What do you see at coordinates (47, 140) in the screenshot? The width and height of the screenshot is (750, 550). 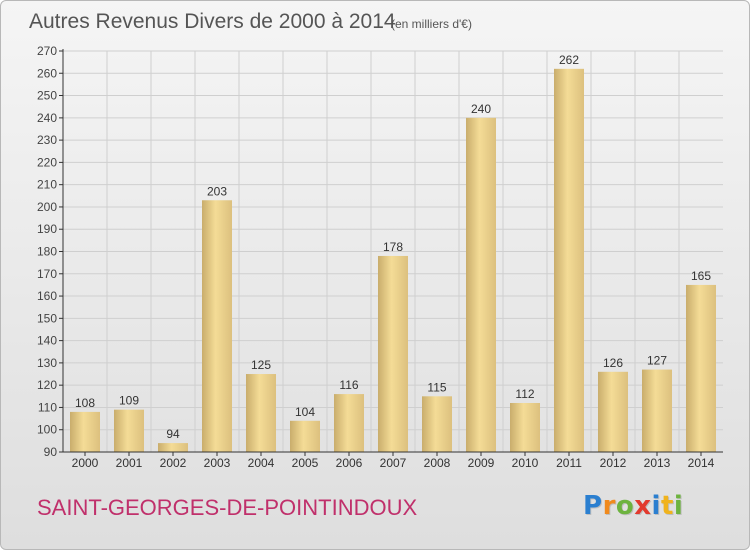 I see `y-tick-label: 230` at bounding box center [47, 140].